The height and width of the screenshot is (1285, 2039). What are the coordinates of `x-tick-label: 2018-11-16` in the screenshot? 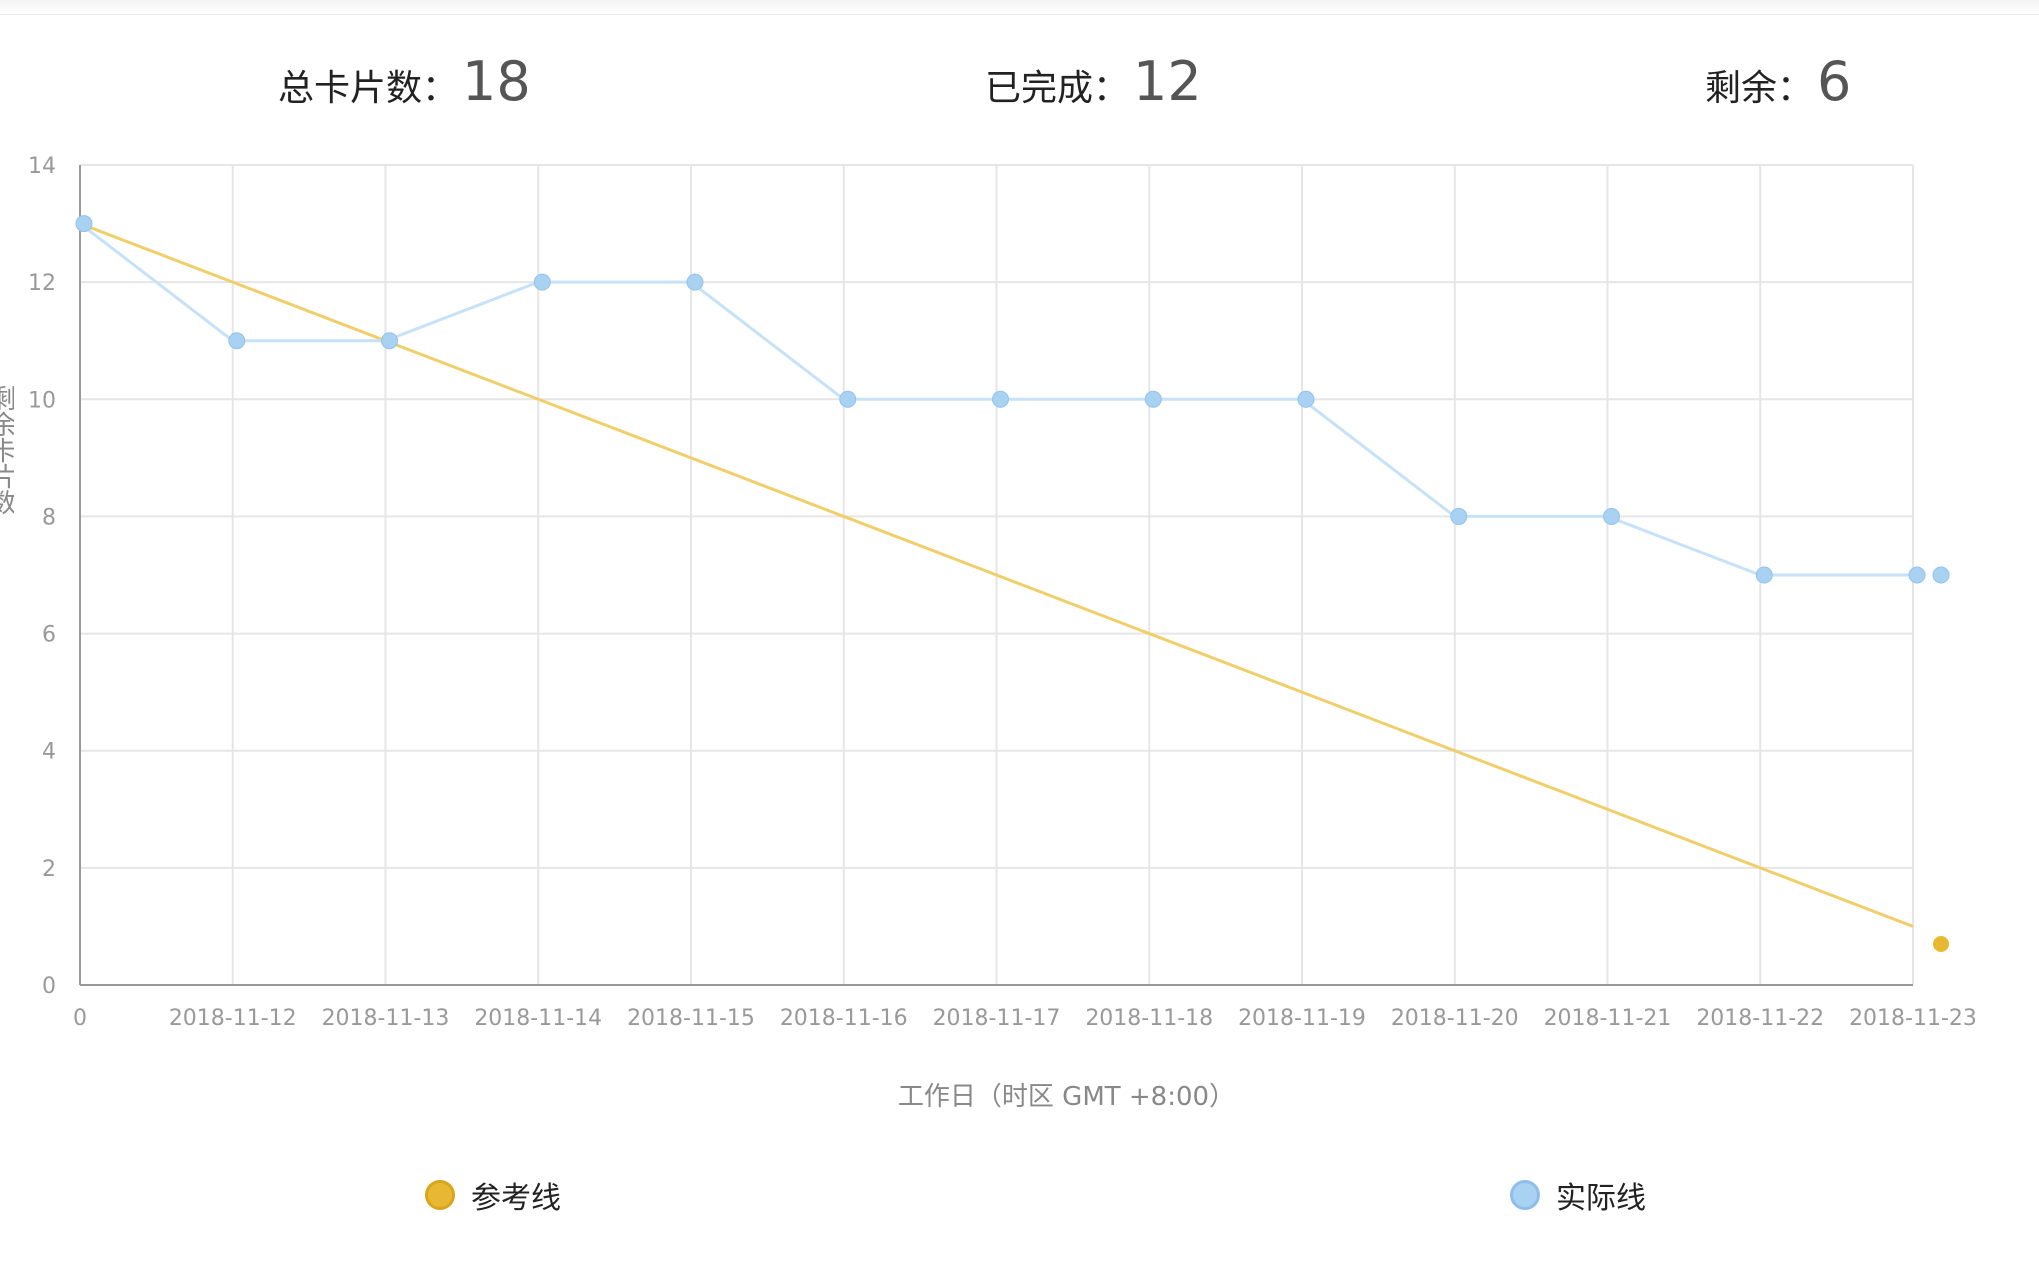 It's located at (844, 1018).